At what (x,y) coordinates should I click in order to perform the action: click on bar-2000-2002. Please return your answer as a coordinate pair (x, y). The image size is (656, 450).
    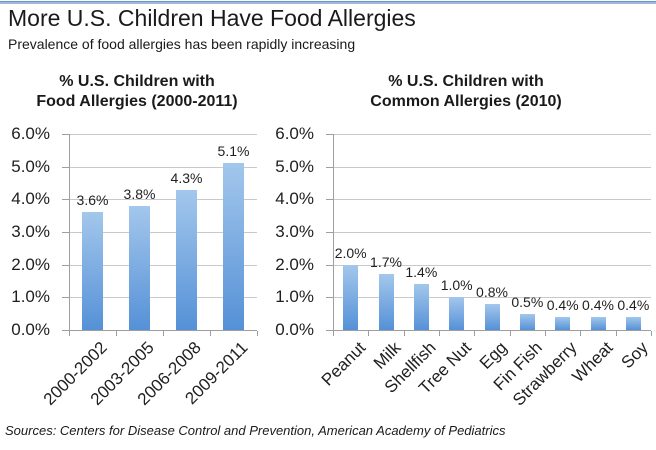
    Looking at the image, I should click on (92, 271).